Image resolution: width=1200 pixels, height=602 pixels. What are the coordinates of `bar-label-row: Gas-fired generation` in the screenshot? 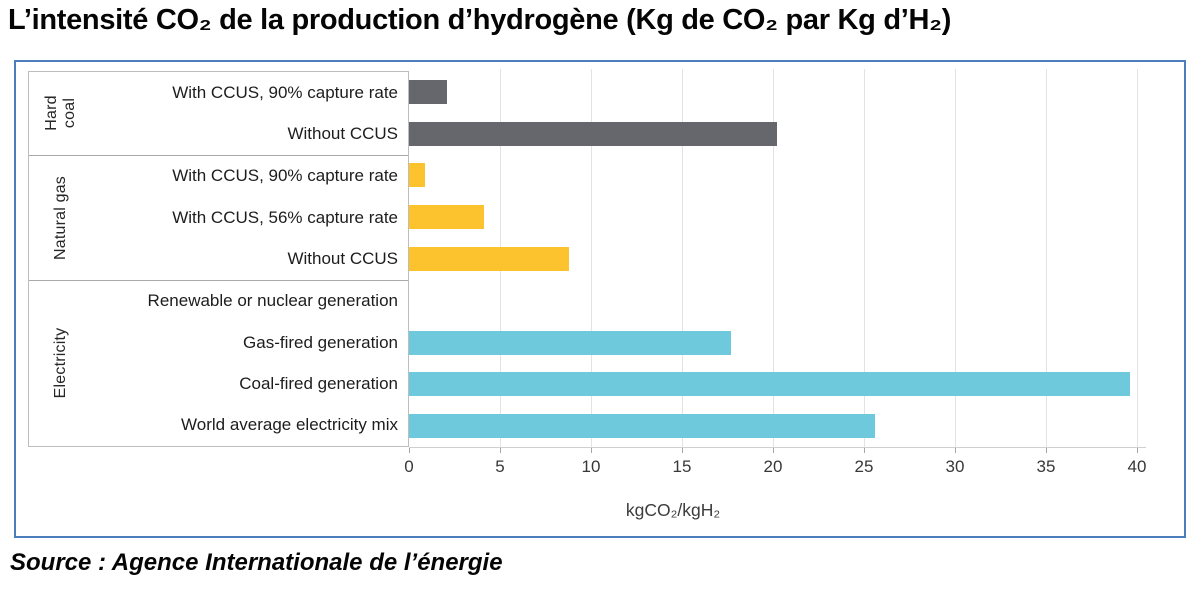 It's located at (250, 342).